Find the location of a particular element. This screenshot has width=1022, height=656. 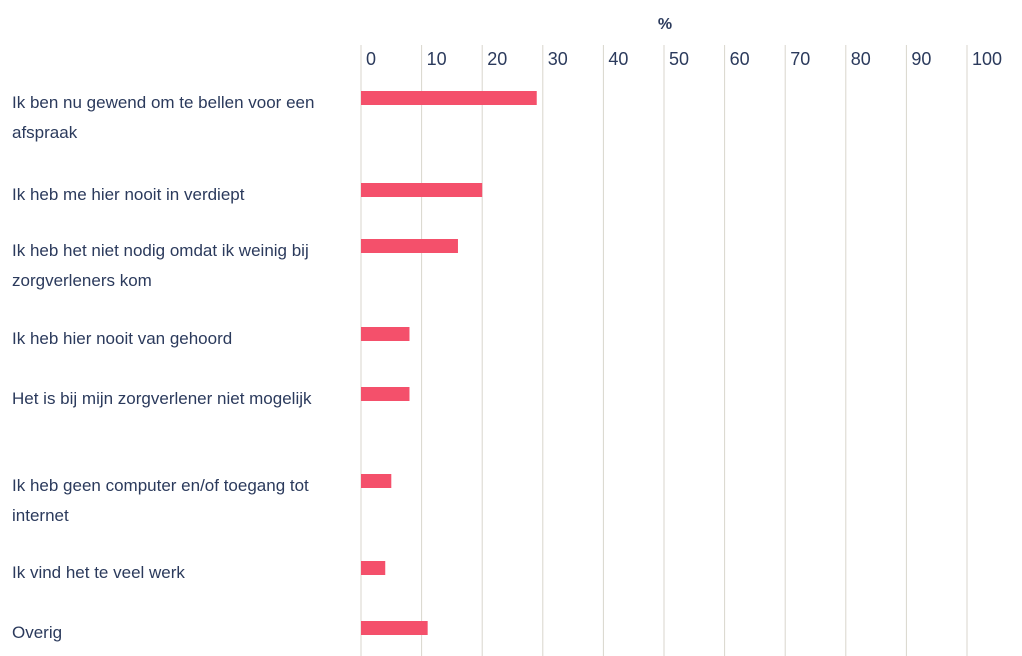

x-tick-label: 40 is located at coordinates (618, 59).